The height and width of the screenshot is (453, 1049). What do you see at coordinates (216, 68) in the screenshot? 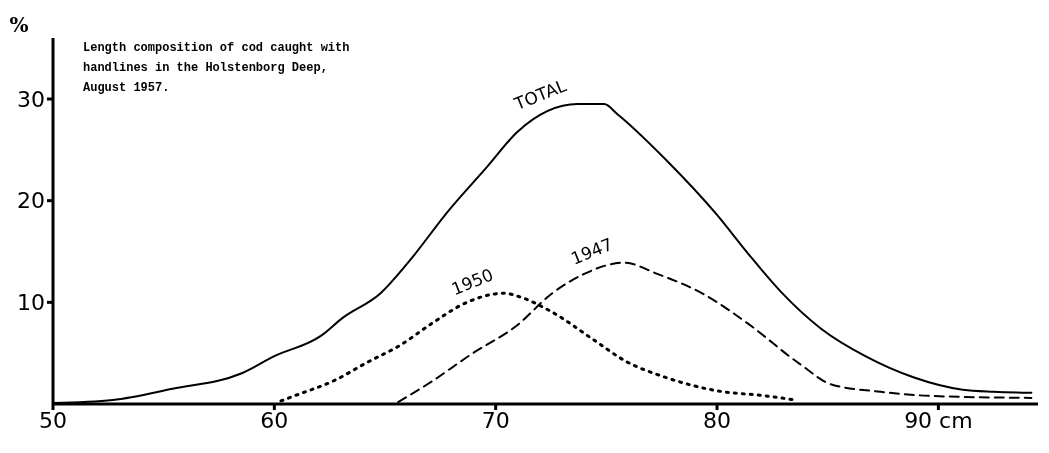
I see `text: Length composition of cod caught with handlines in the Holstenborg Deep, August 1957.` at bounding box center [216, 68].